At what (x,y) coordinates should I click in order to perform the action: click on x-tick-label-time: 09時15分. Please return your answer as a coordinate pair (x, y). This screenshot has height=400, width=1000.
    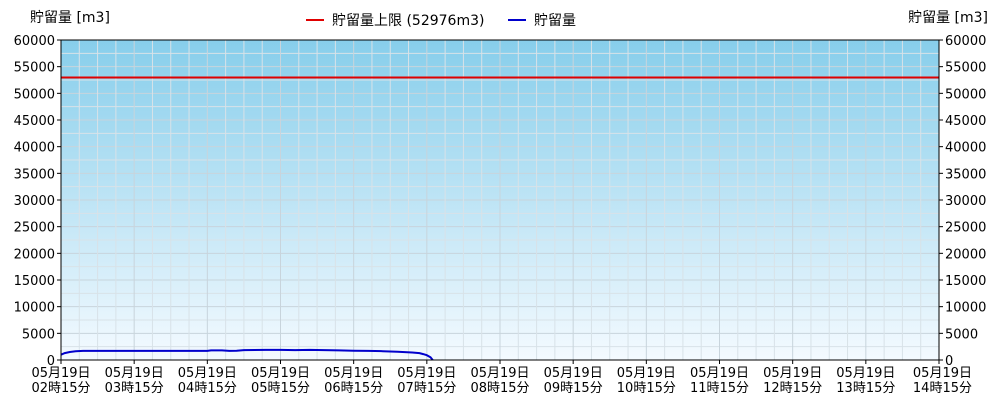
    Looking at the image, I should click on (573, 388).